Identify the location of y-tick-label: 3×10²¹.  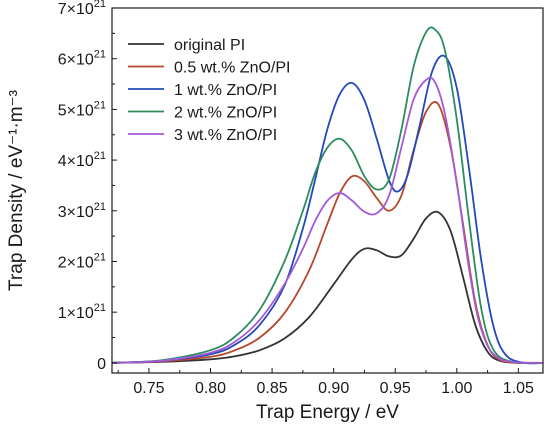
(82, 211).